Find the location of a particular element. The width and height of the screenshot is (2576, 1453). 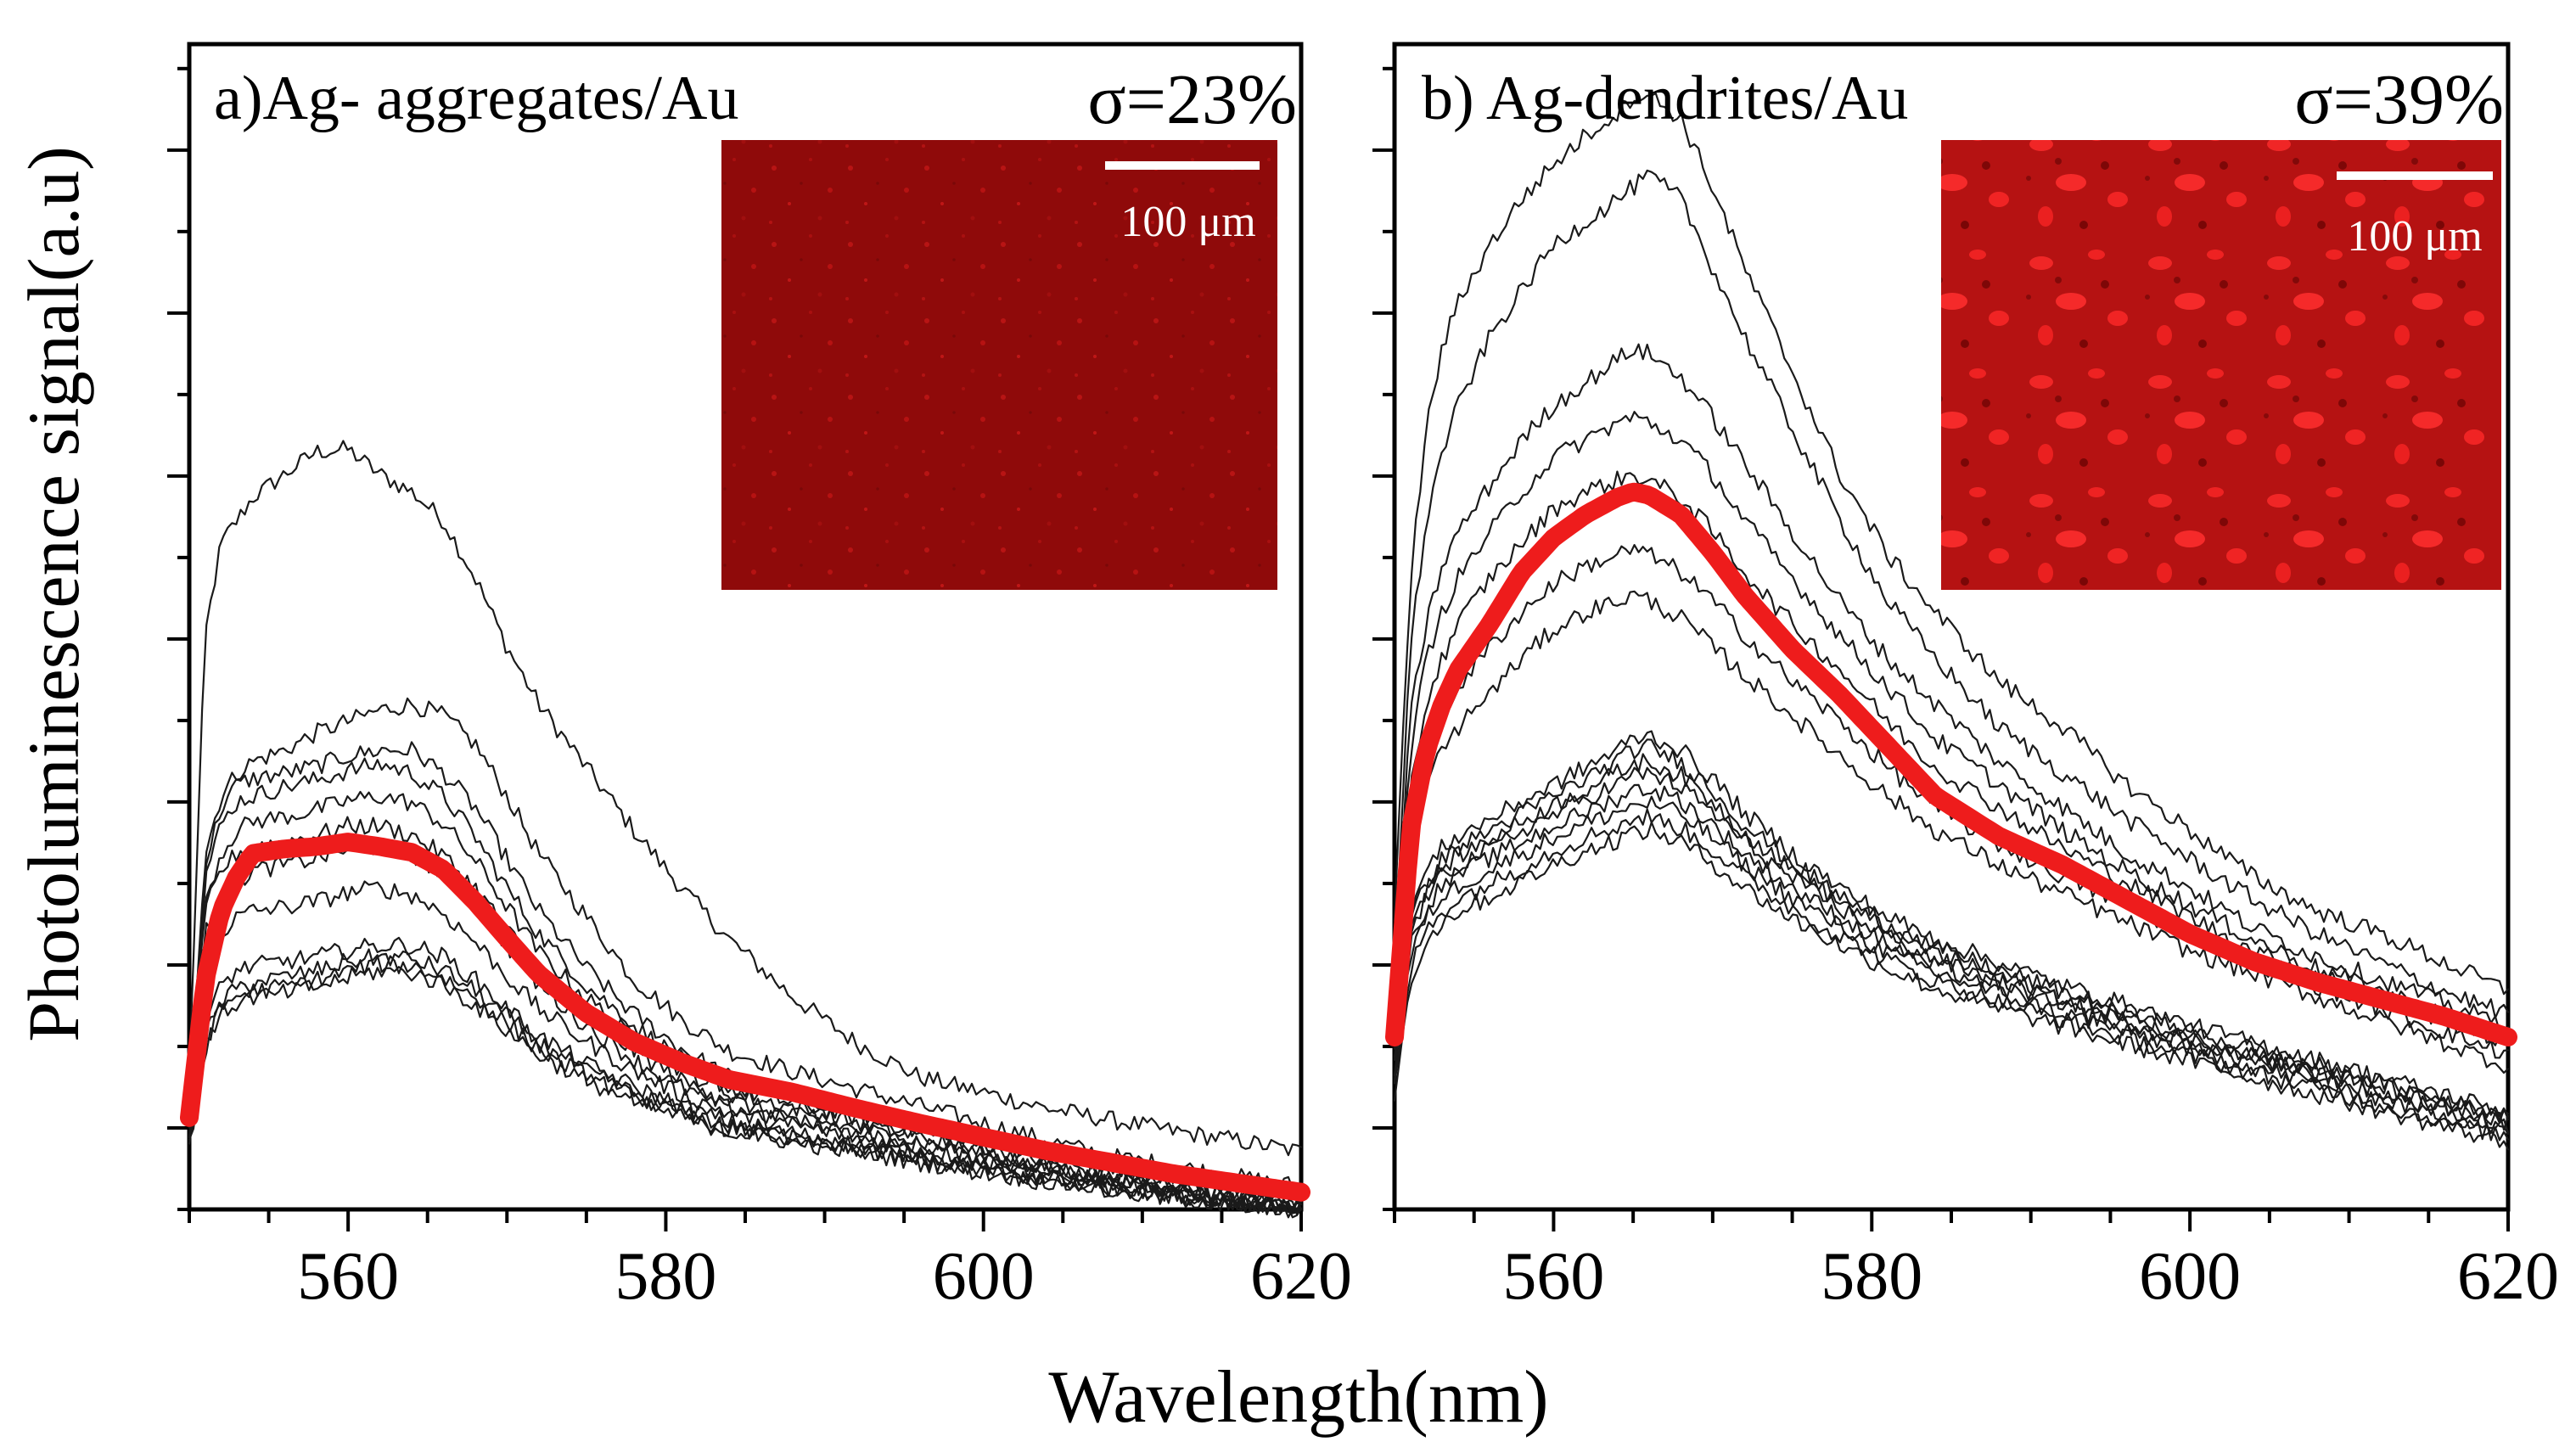

panel-a-scale-label: 100 μm is located at coordinates (1187, 222).